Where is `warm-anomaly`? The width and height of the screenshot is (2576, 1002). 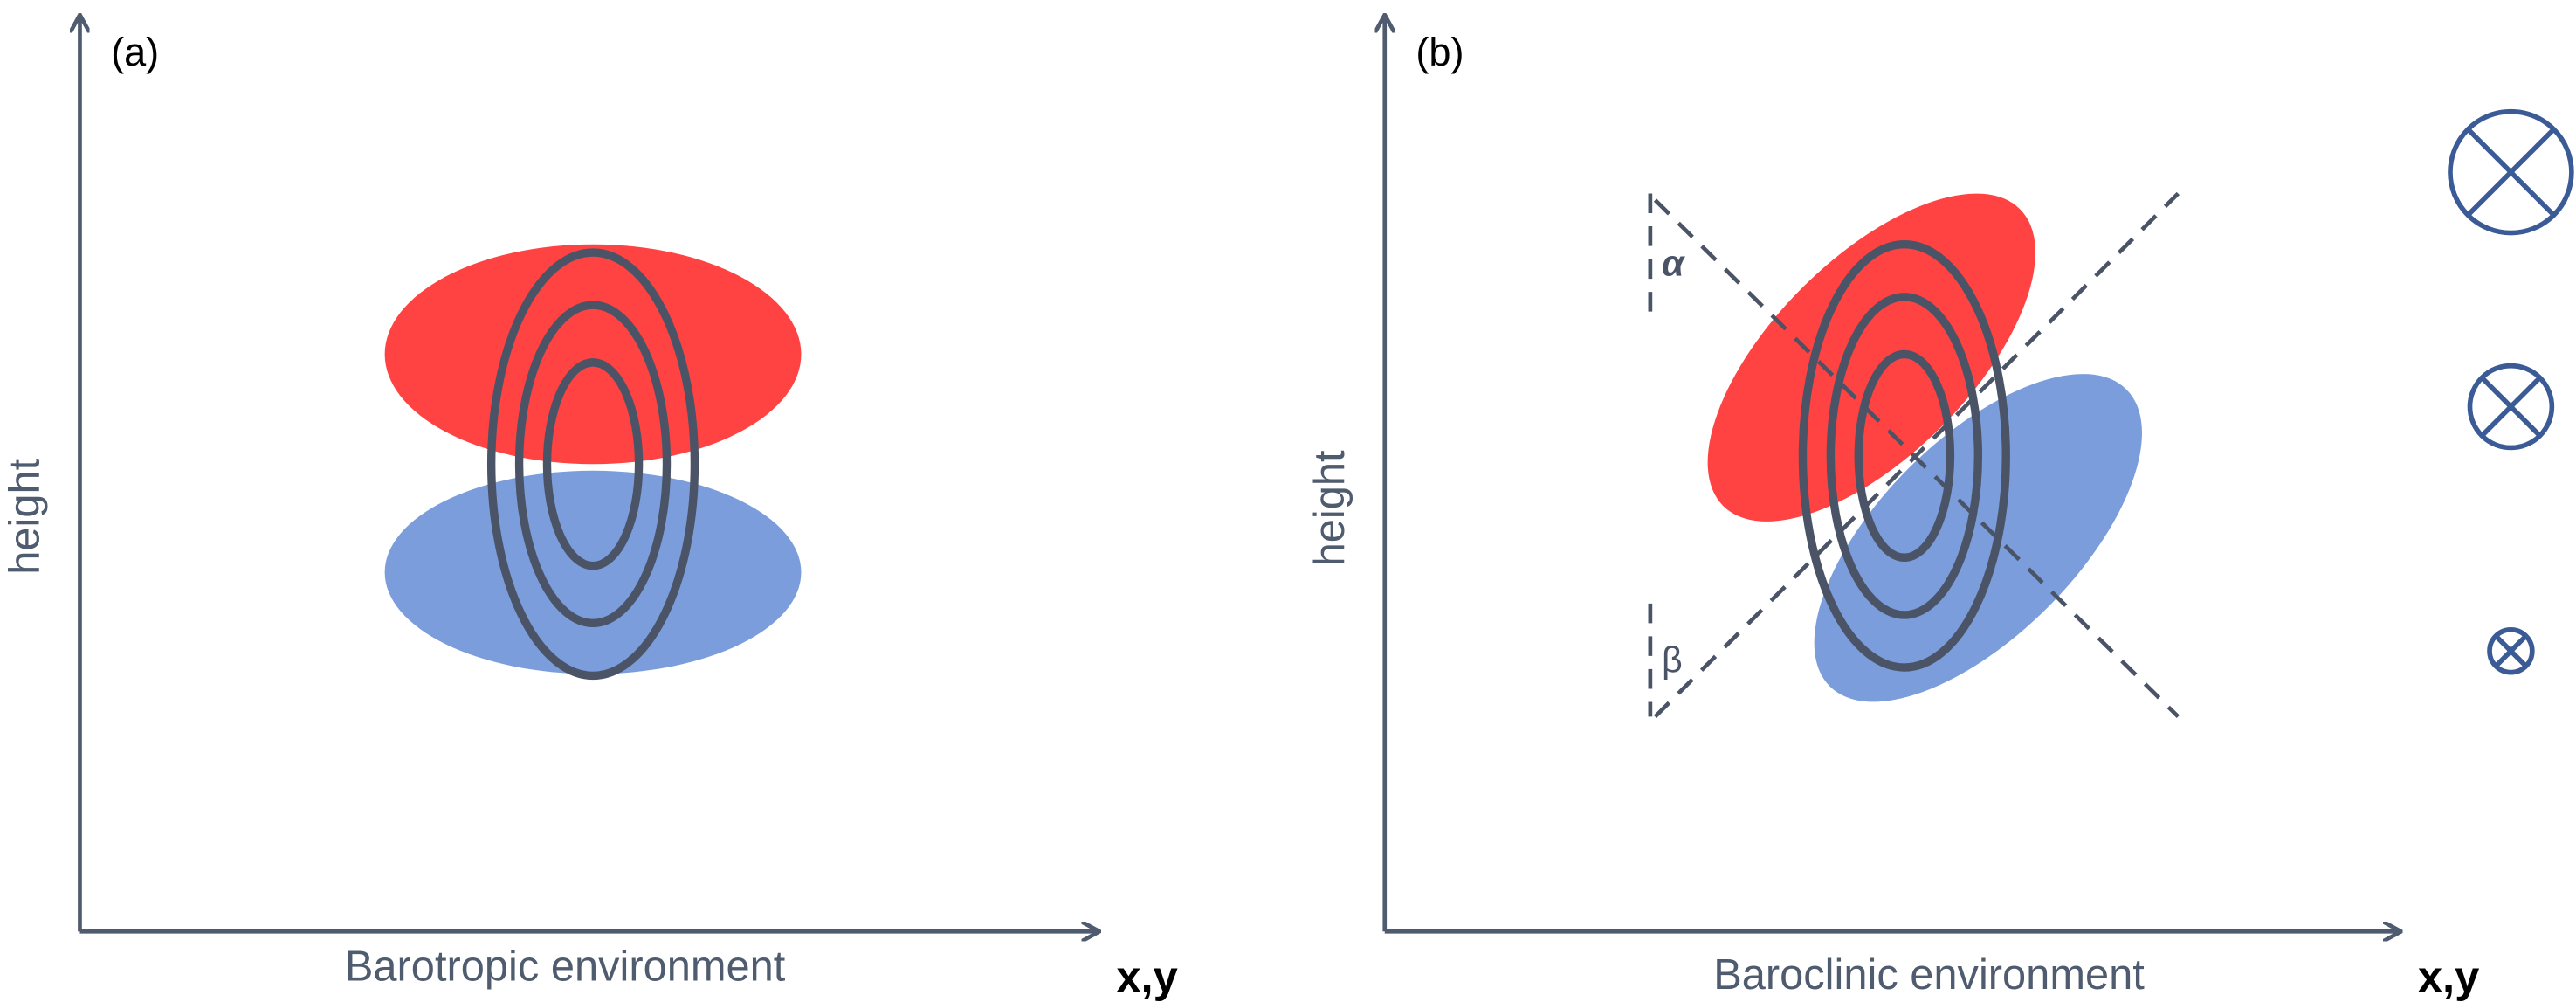
warm-anomaly is located at coordinates (593, 354).